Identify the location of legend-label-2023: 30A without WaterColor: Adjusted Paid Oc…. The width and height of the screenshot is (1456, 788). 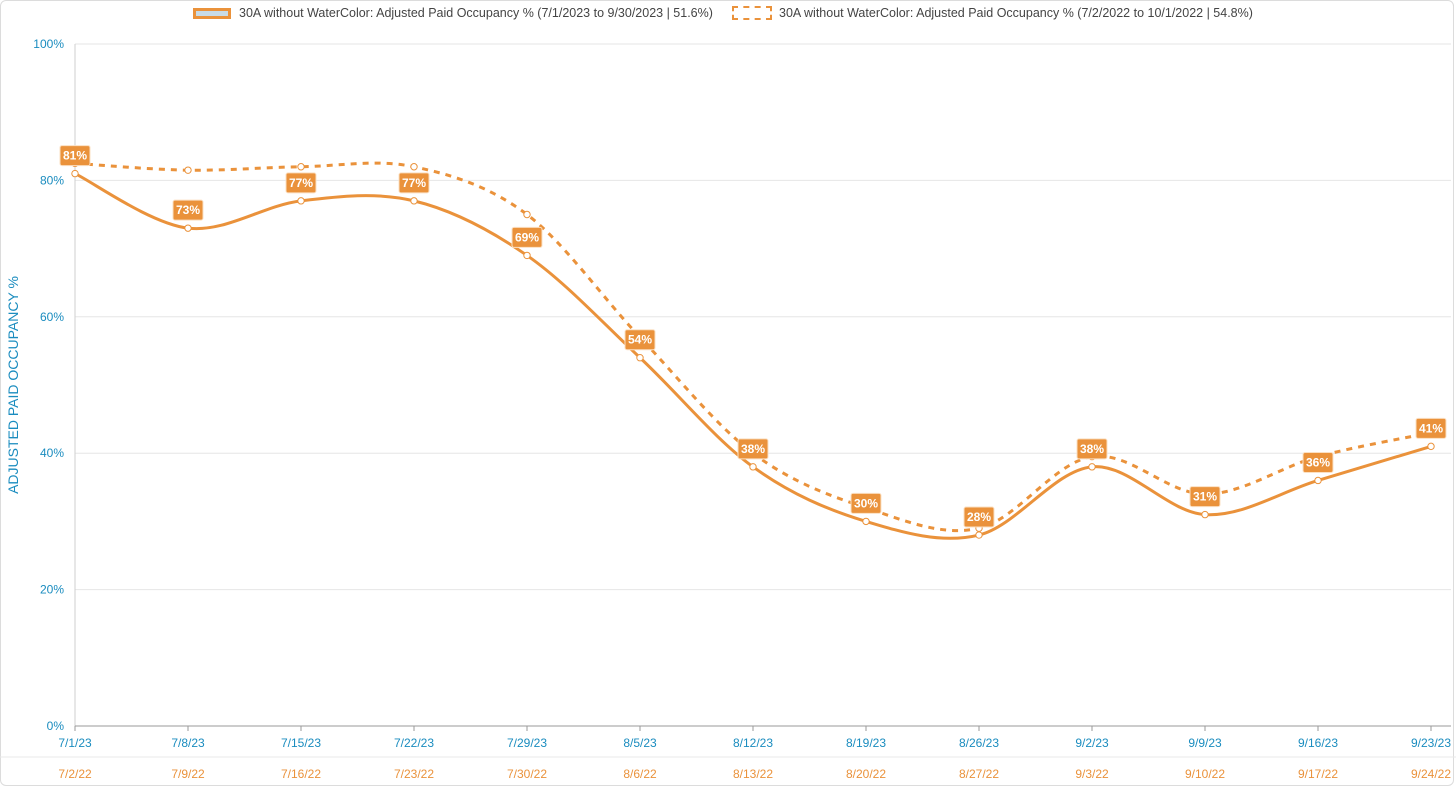
(476, 13).